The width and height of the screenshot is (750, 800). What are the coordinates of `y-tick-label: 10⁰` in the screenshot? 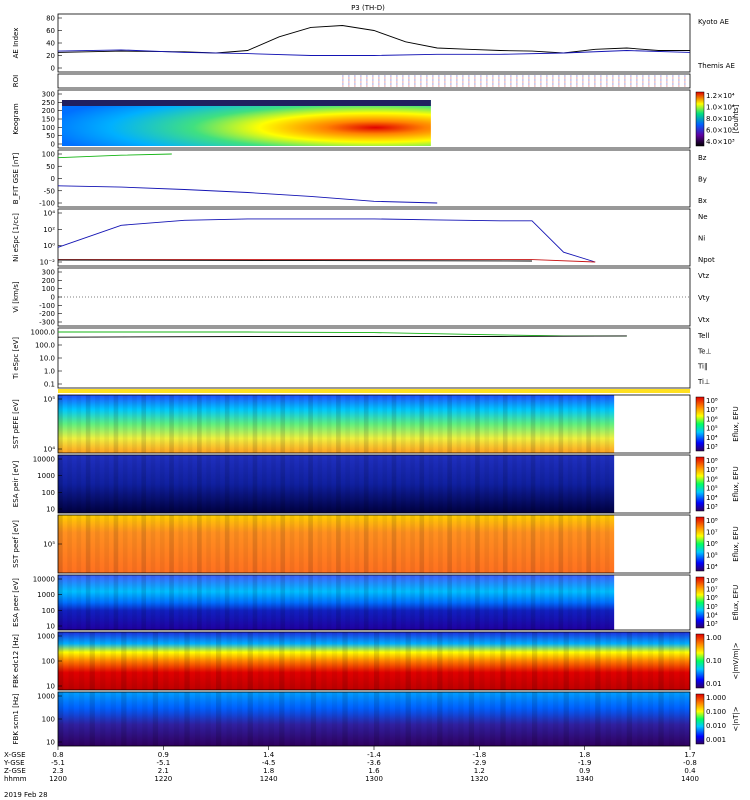 It's located at (49, 246).